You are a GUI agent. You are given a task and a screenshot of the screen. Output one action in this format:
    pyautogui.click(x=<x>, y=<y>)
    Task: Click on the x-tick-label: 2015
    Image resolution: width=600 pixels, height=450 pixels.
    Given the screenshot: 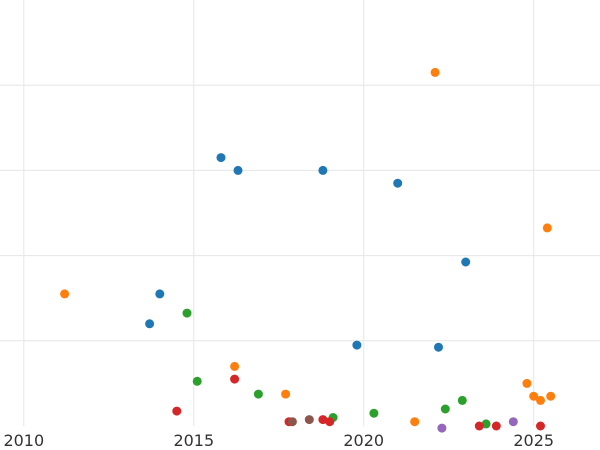 What is the action you would take?
    pyautogui.click(x=193, y=440)
    